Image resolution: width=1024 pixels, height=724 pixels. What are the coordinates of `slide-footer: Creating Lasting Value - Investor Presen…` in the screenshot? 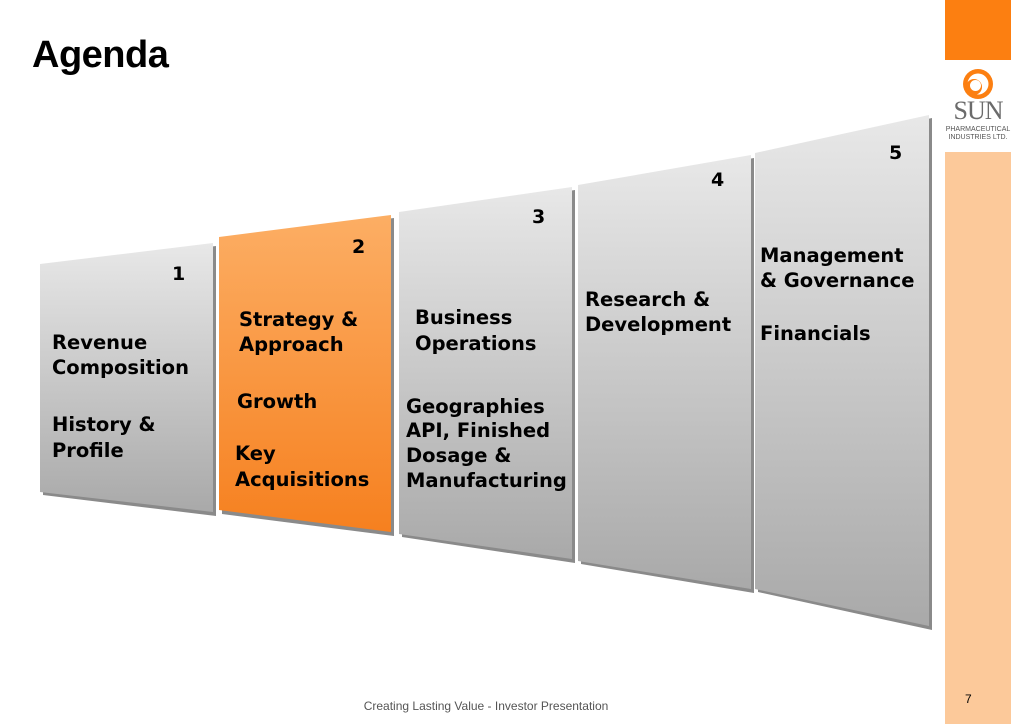 It's located at (486, 706).